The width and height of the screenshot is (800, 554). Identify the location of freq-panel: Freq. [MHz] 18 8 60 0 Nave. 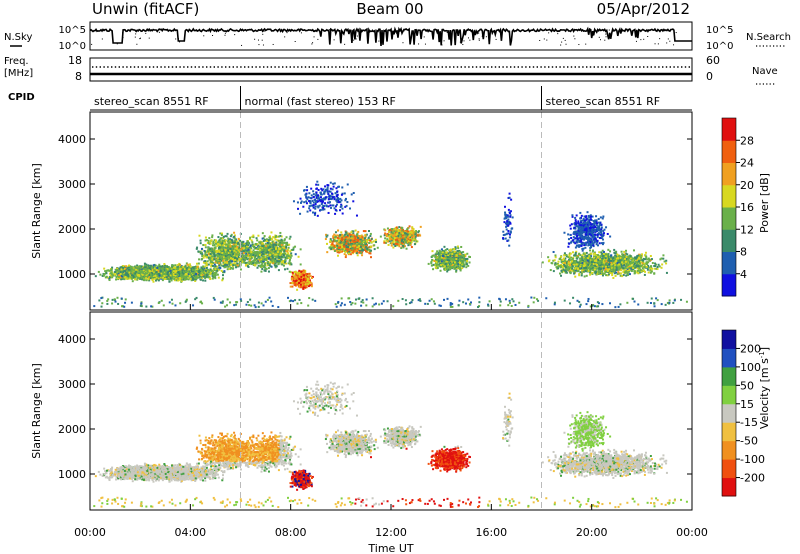
(391, 69).